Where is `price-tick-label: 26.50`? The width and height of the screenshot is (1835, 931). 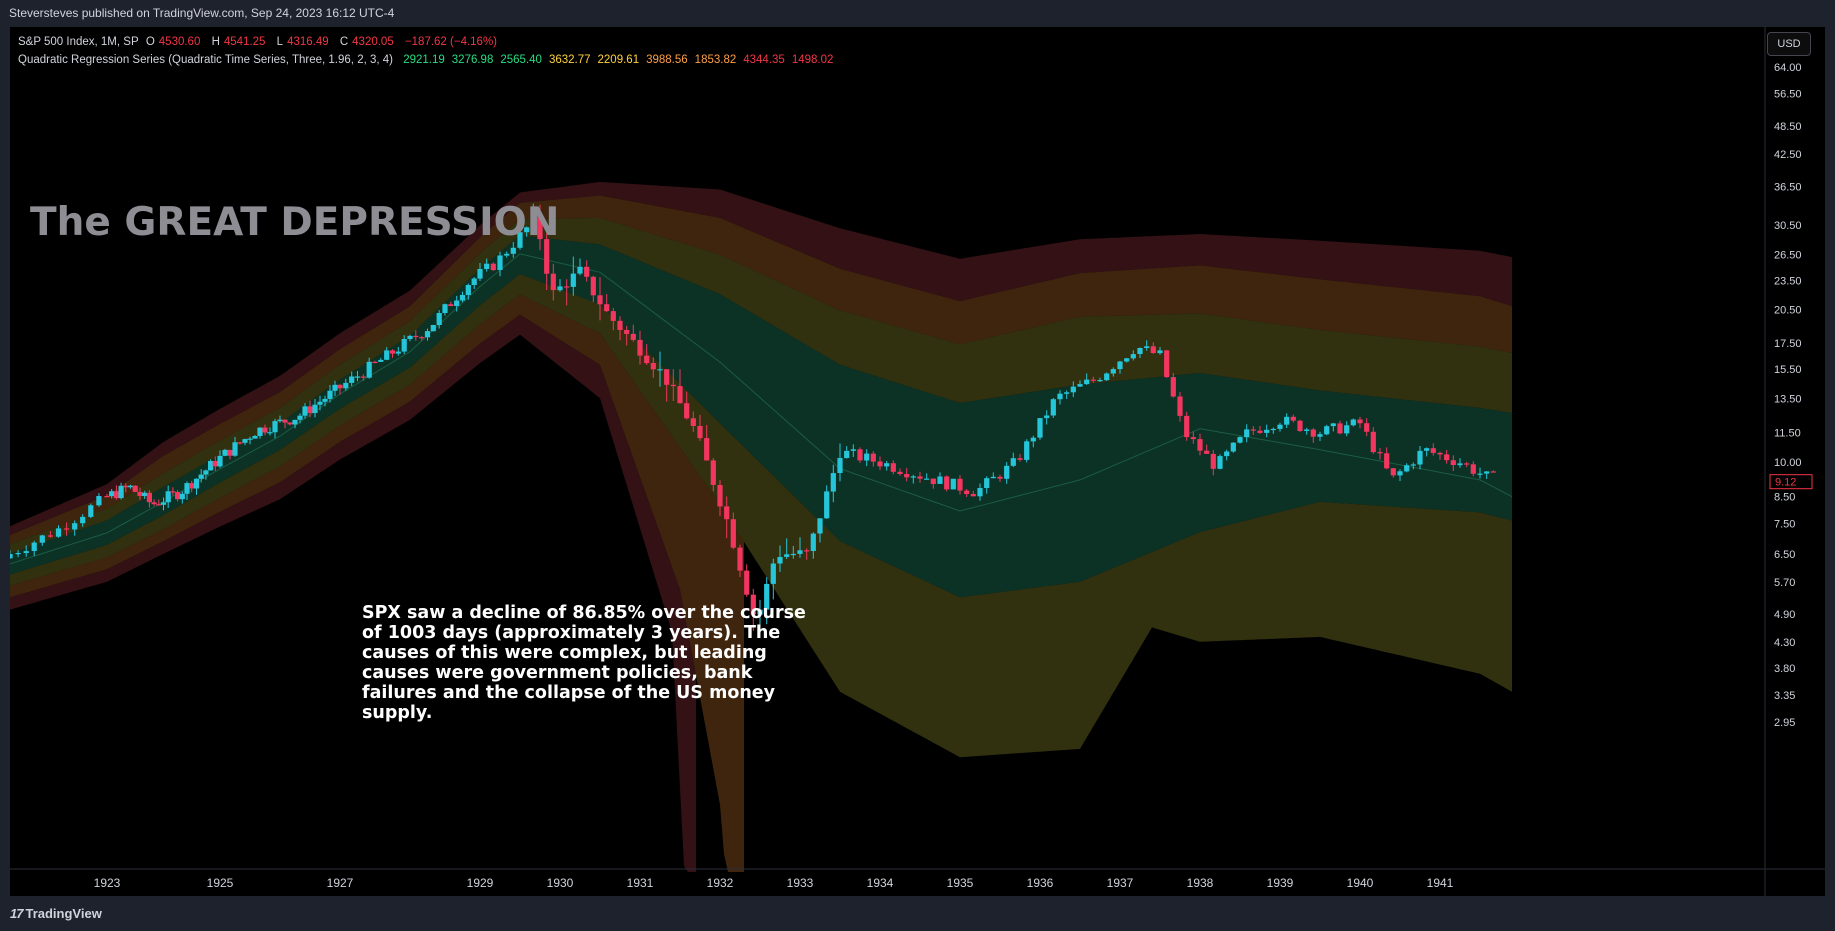
price-tick-label: 26.50 is located at coordinates (1788, 256).